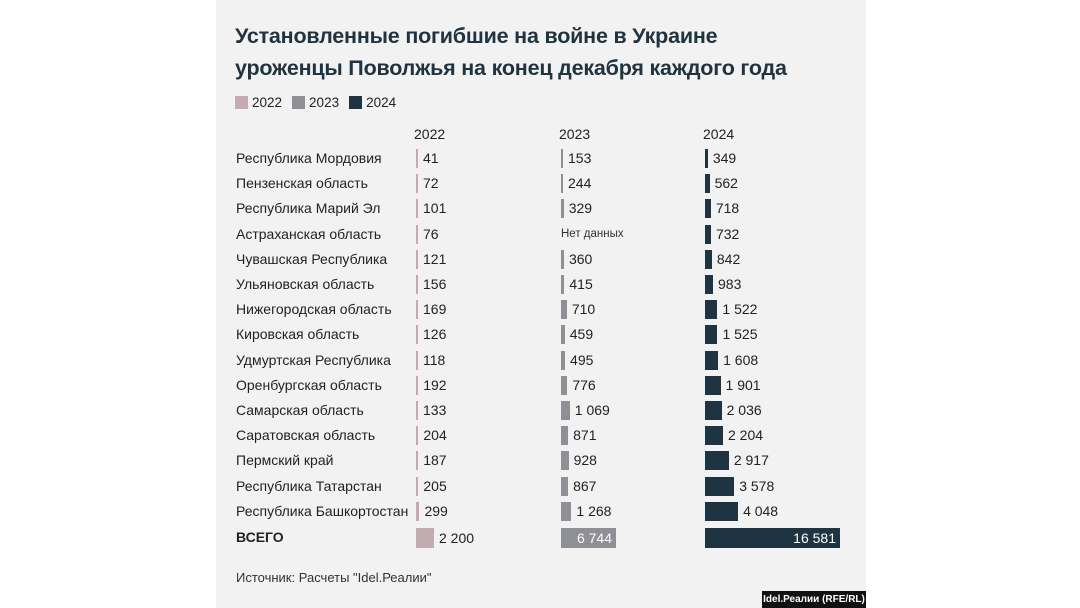  Describe the element at coordinates (309, 485) in the screenshot. I see `row-label: Республика Татарстан` at that location.